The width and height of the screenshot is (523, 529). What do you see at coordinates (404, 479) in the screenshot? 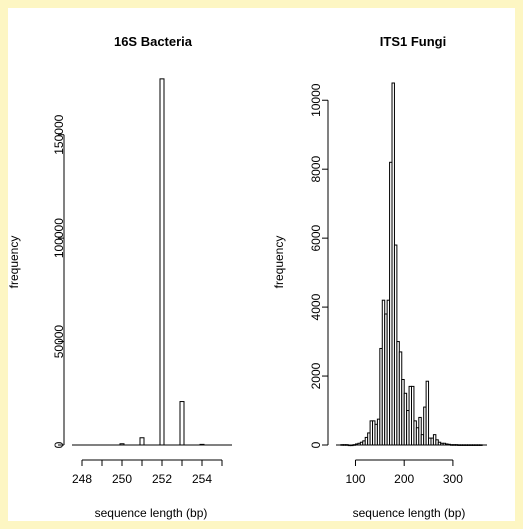
I see `x-tick-label: 200` at bounding box center [404, 479].